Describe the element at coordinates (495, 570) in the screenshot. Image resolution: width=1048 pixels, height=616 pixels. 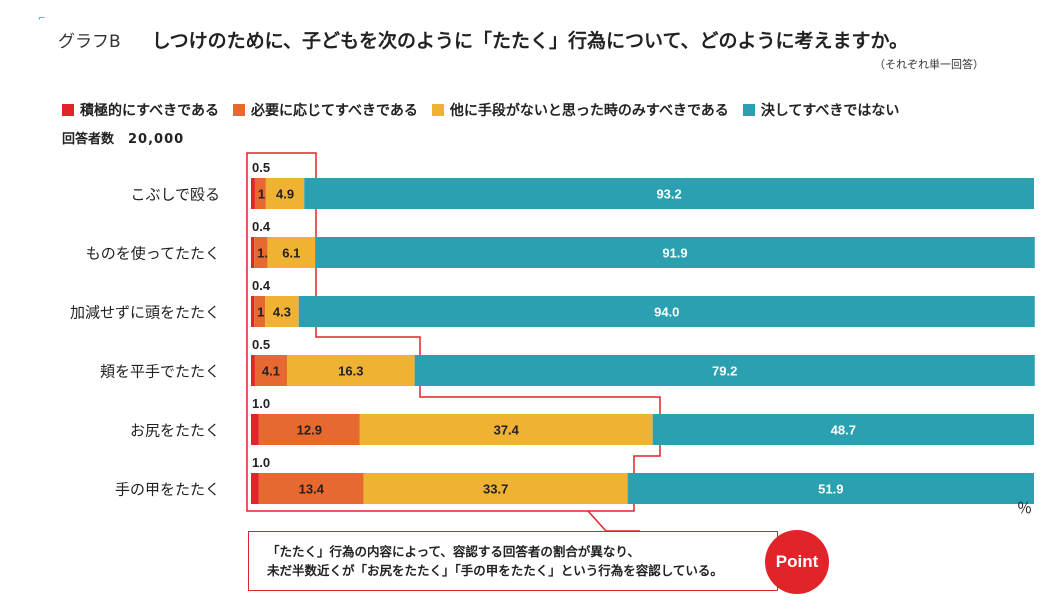
I see `callout-line-2: 未だ半数近くが「お尻をたたく」「手の甲をたたく」という行為を容認している。` at that location.